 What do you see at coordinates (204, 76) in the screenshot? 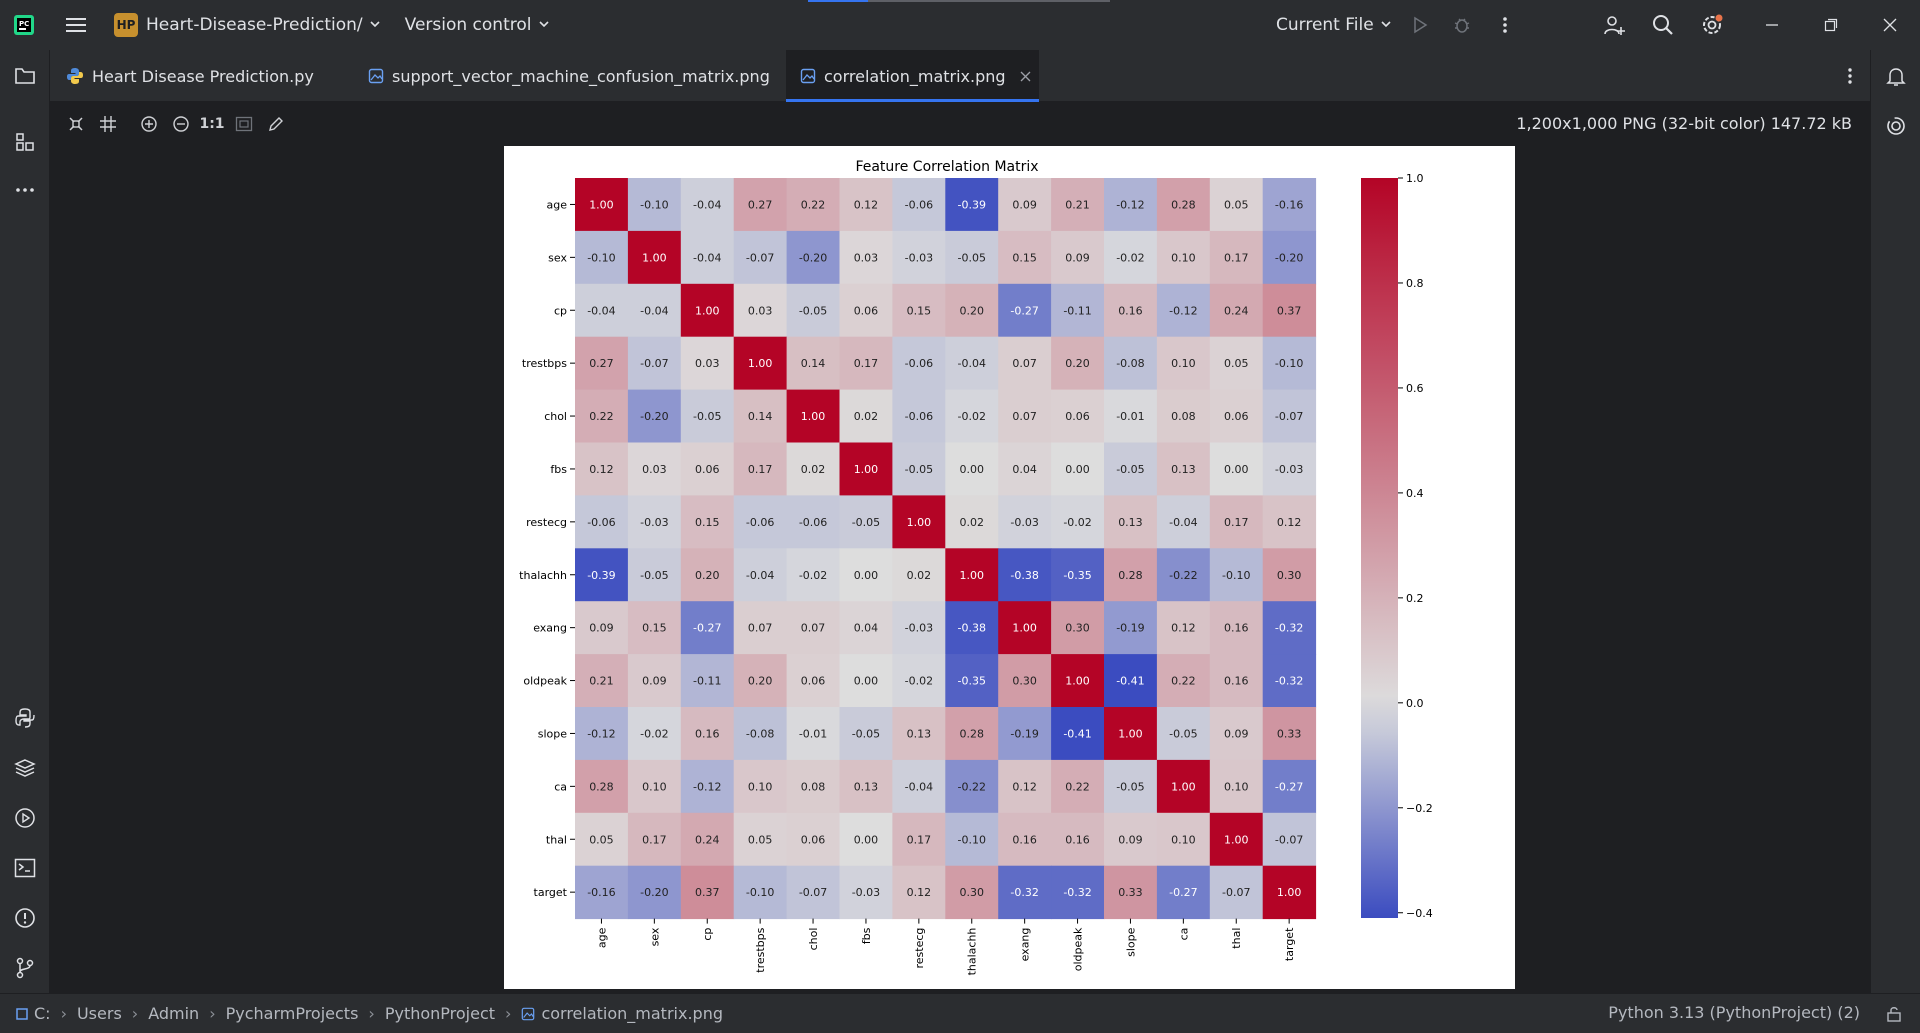
I see `tab-heart-disease-prediction-py: Heart Disease Prediction.py` at bounding box center [204, 76].